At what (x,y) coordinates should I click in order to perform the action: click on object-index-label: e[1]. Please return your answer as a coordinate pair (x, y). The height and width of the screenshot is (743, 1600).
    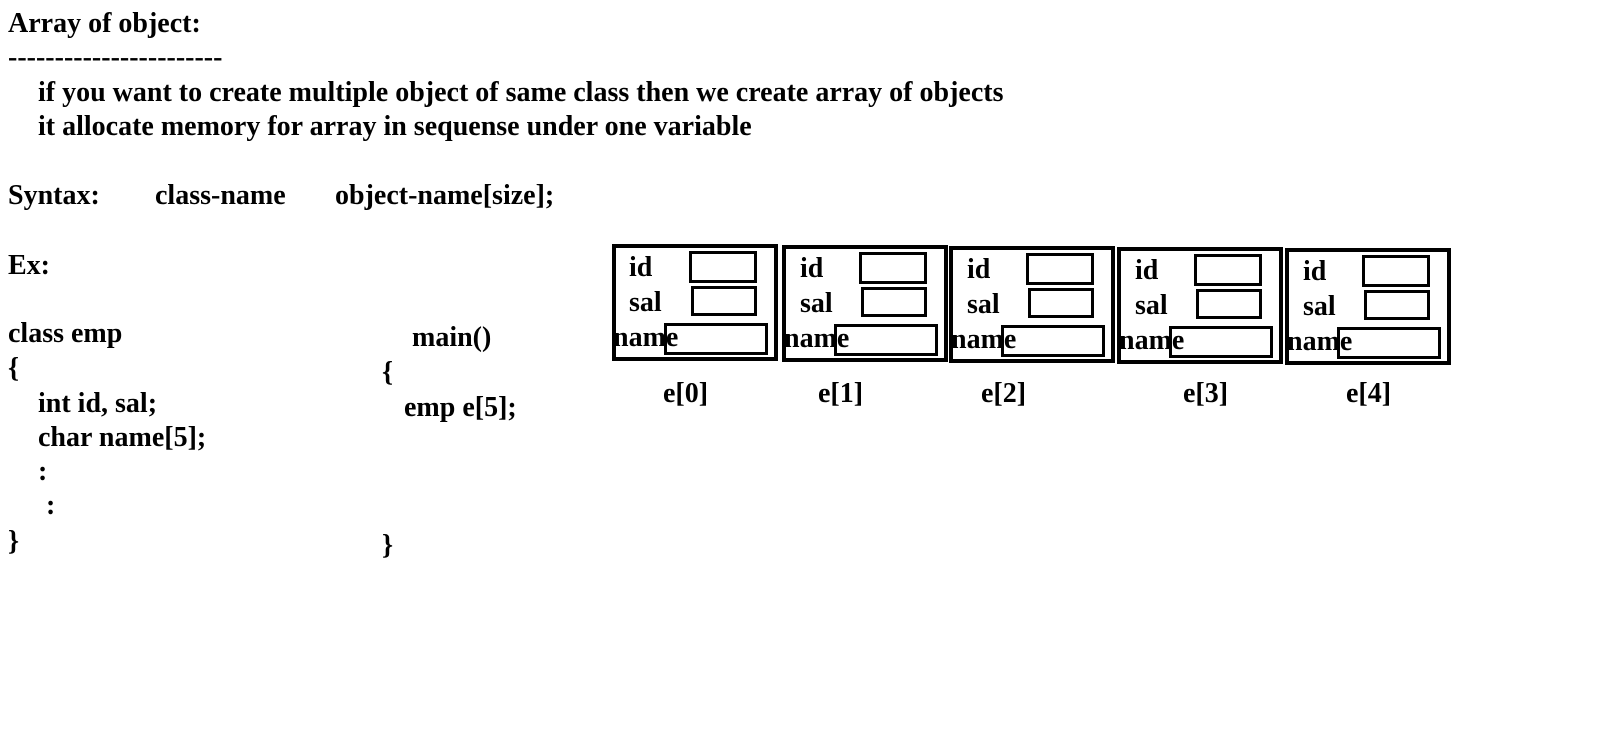
    Looking at the image, I should click on (841, 393).